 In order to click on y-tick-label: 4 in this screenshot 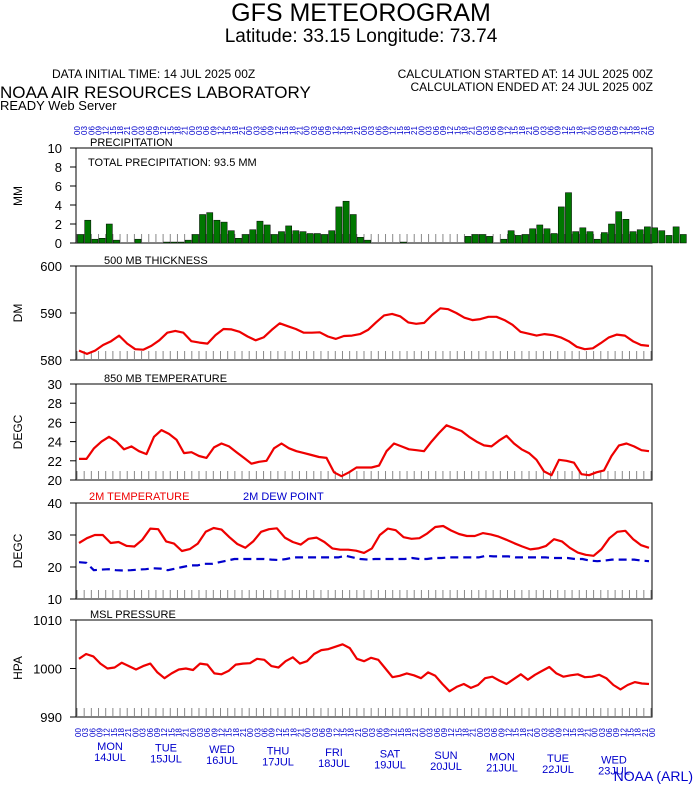, I will do `click(58, 205)`.